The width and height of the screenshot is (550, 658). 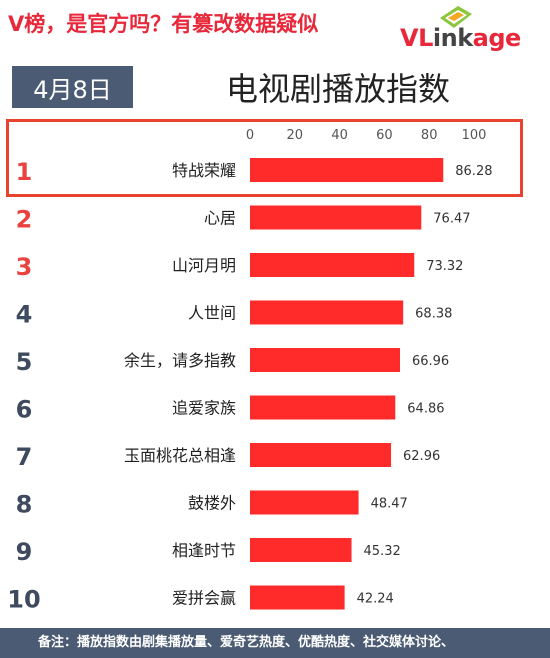 I want to click on rank-number: 2, so click(x=24, y=220).